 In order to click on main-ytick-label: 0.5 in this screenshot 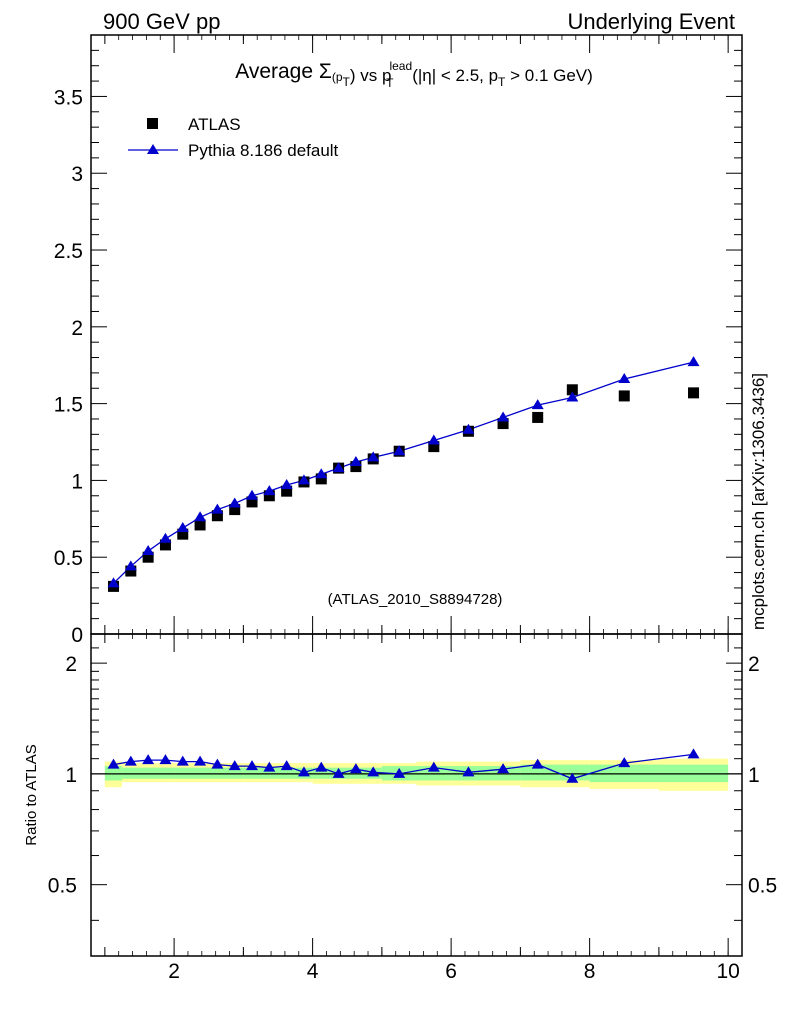, I will do `click(68, 558)`.